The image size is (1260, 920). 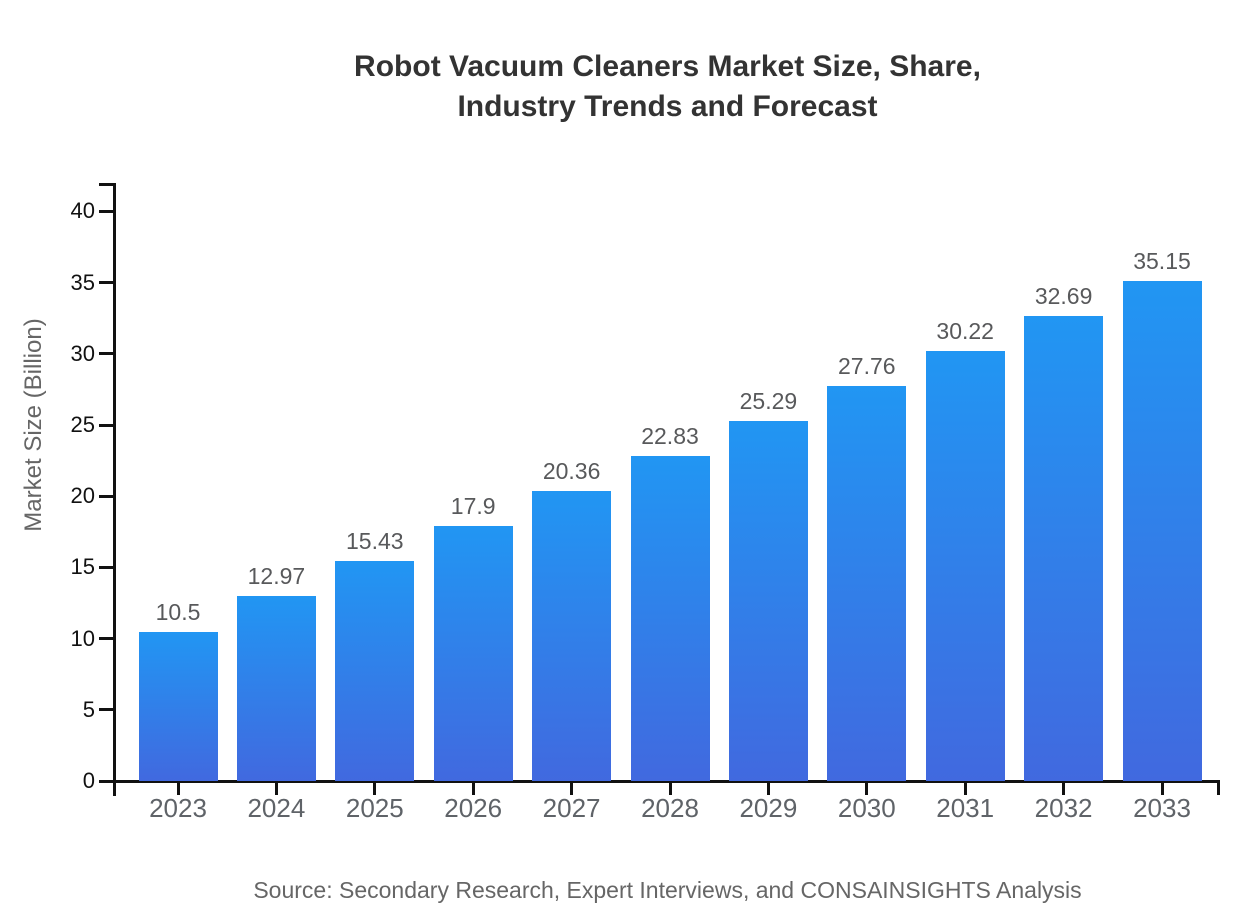 I want to click on y-tick-label: 40, so click(x=82, y=211).